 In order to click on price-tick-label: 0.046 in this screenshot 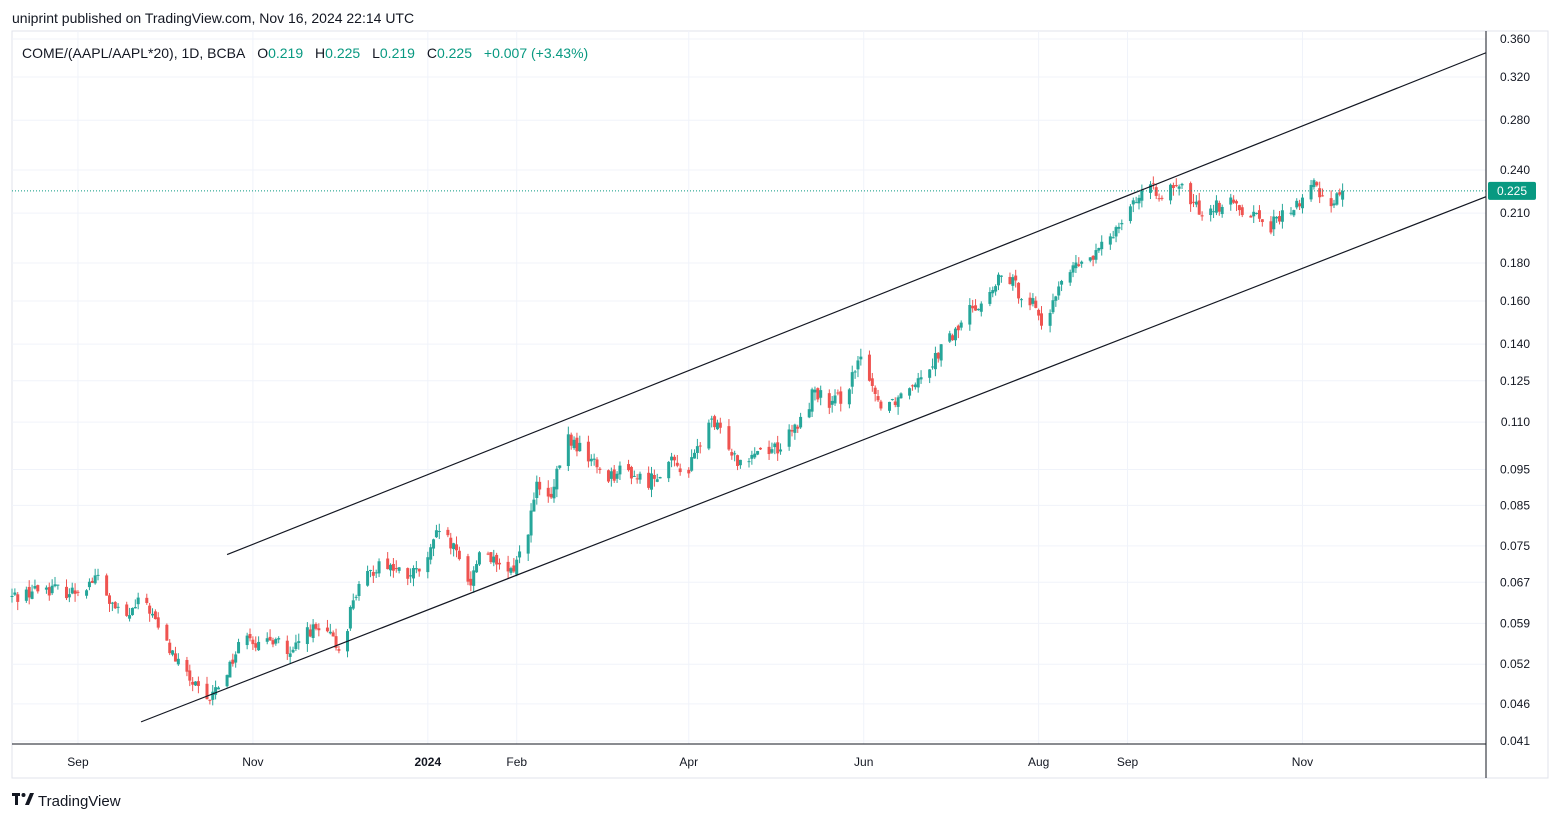, I will do `click(1515, 704)`.